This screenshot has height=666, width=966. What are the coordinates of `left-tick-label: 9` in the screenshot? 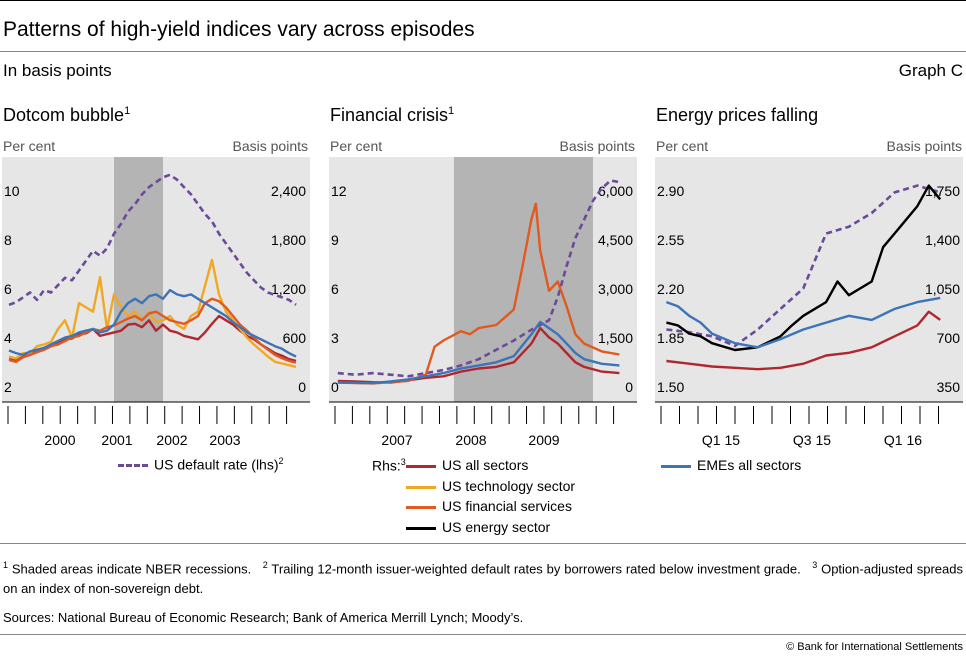 It's located at (335, 240).